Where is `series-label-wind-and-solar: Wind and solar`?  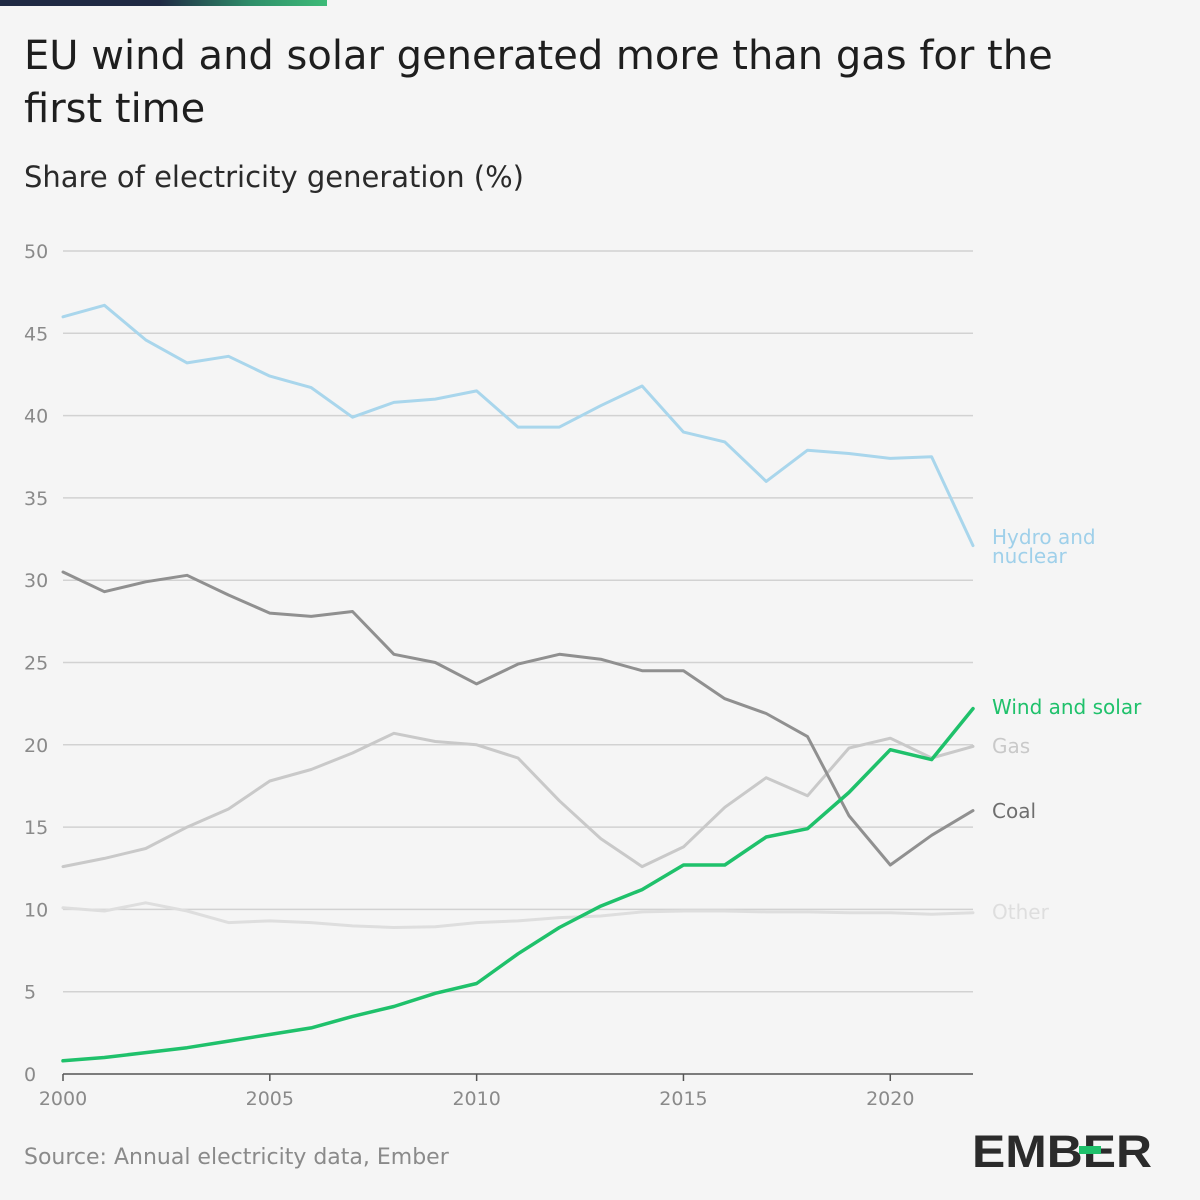
series-label-wind-and-solar: Wind and solar is located at coordinates (1067, 707).